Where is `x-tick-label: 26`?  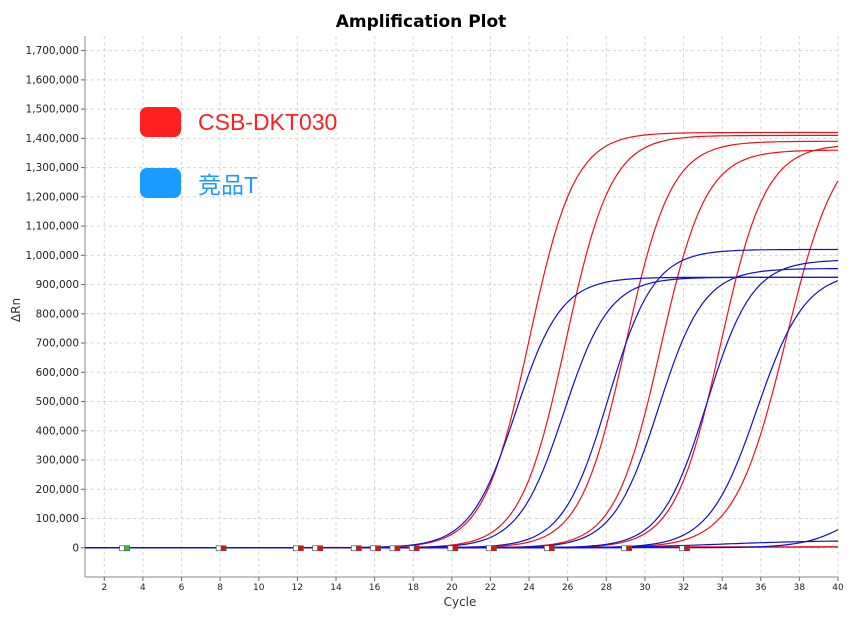
x-tick-label: 26 is located at coordinates (568, 588).